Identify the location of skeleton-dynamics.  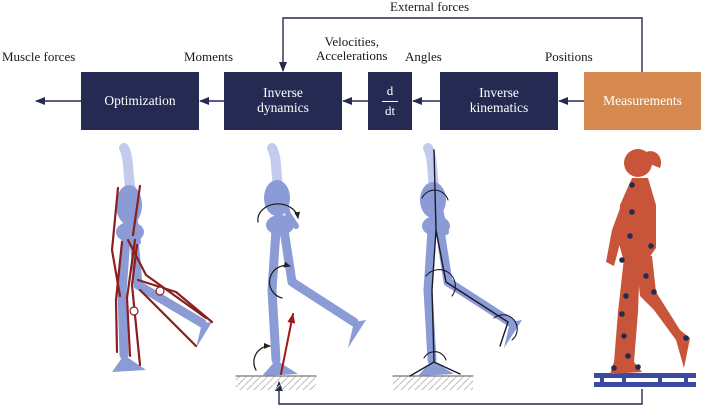
(300, 266).